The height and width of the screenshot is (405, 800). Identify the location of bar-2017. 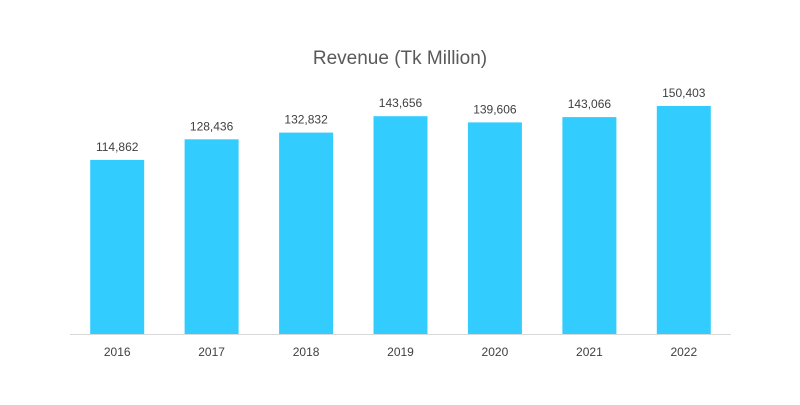
(211, 236).